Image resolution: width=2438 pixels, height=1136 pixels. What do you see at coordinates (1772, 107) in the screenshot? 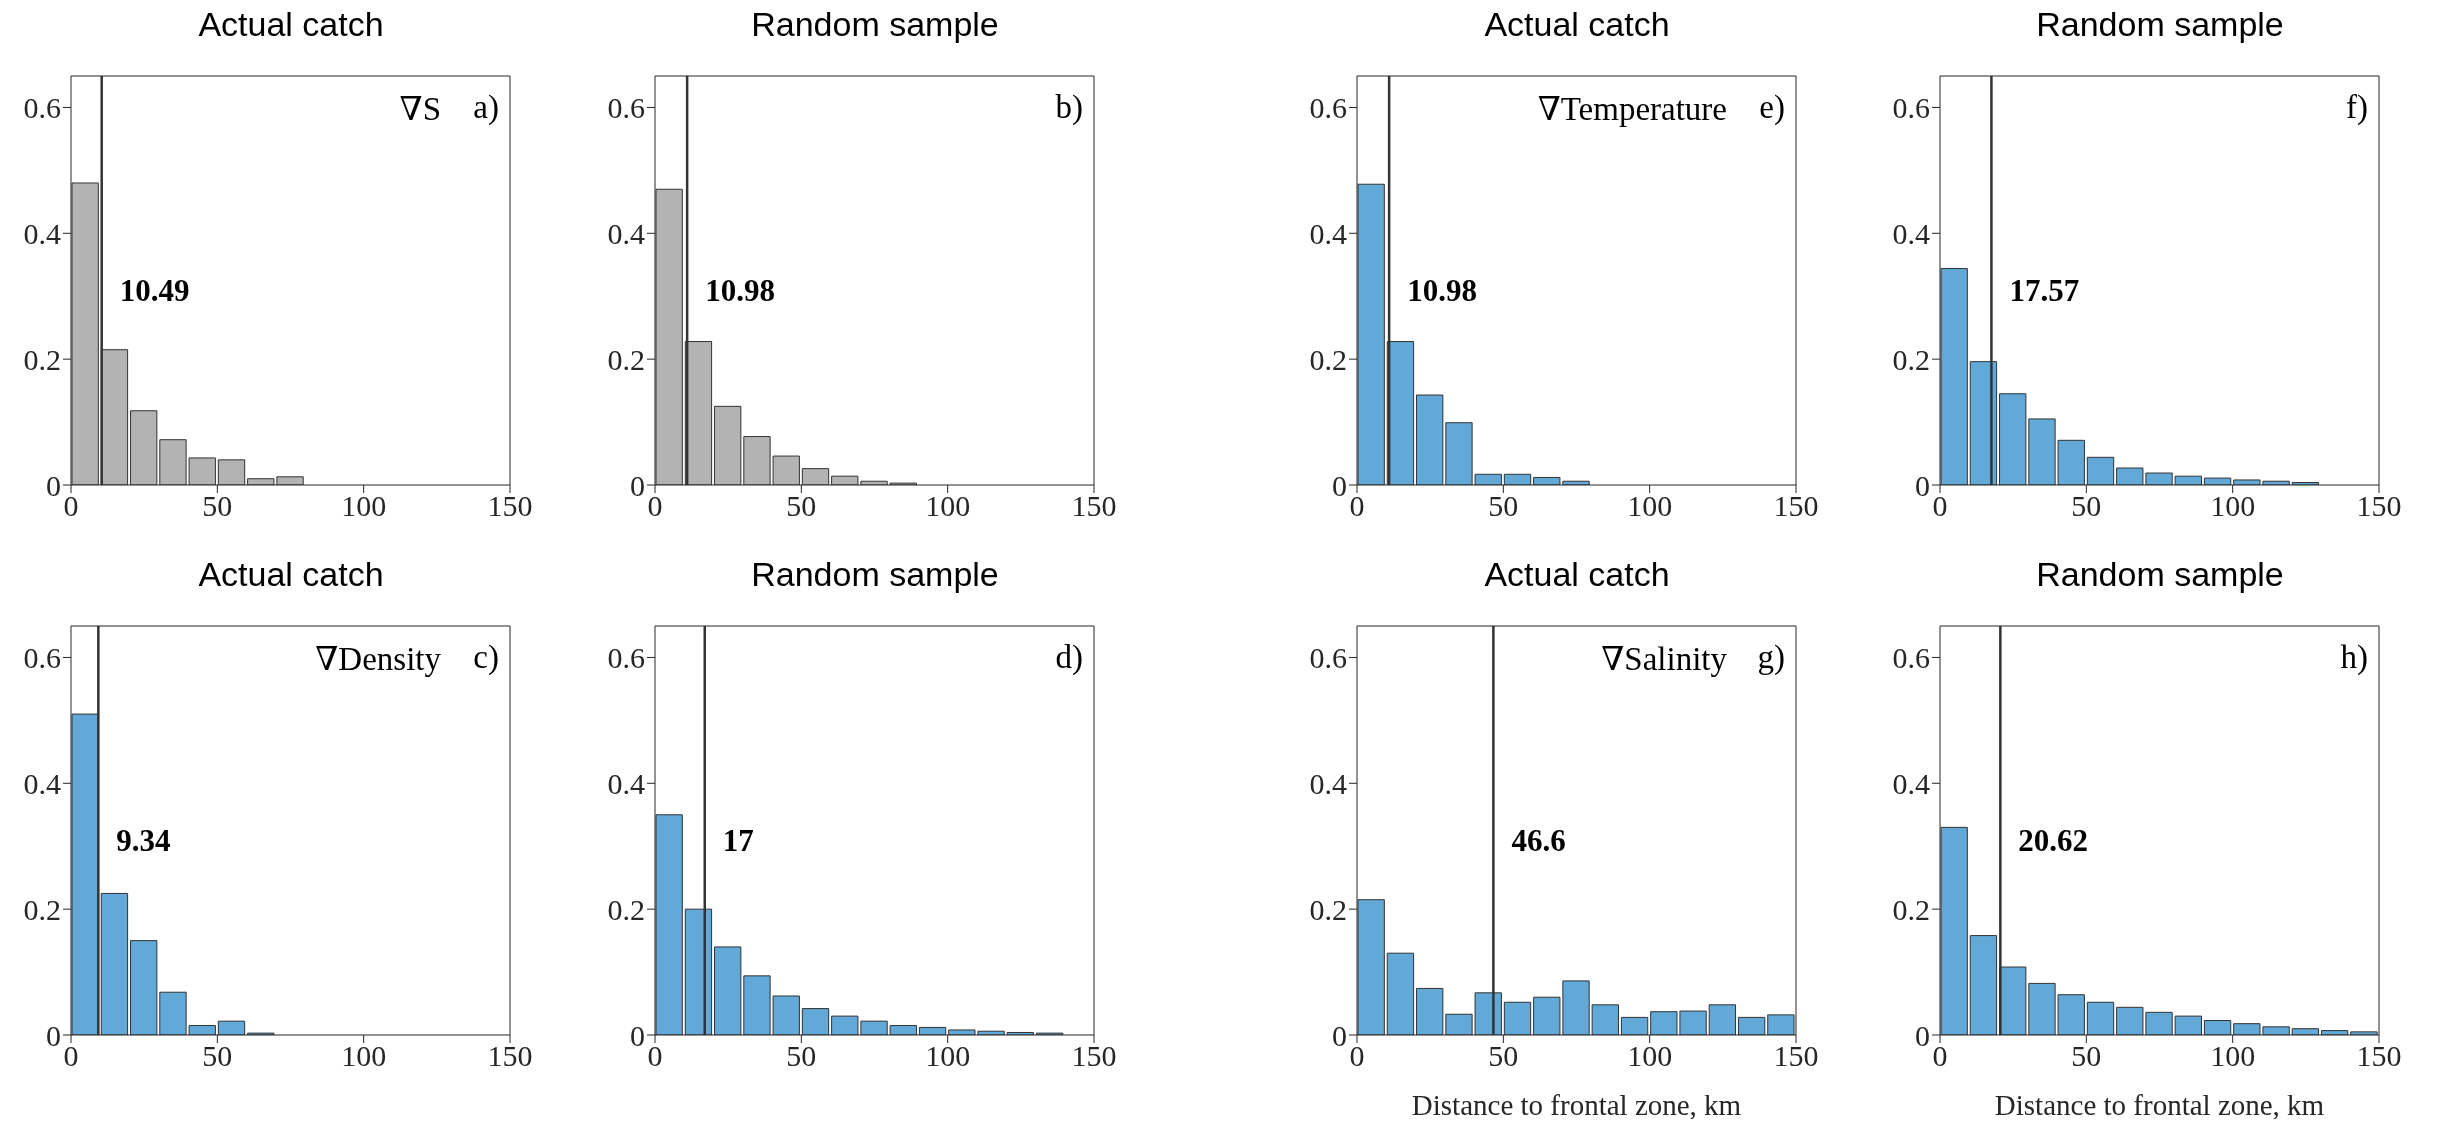
I see `annotation: e)` at bounding box center [1772, 107].